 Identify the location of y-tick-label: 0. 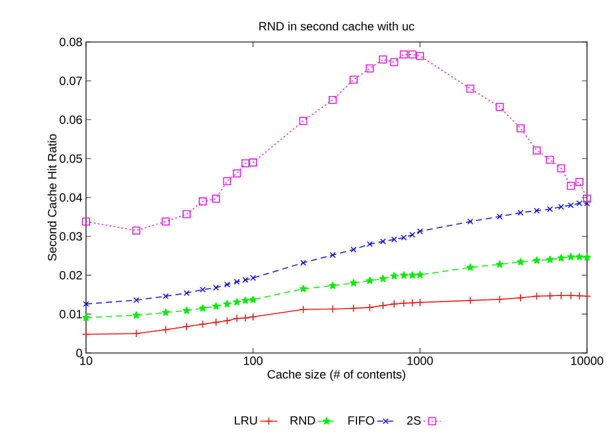
(79, 353).